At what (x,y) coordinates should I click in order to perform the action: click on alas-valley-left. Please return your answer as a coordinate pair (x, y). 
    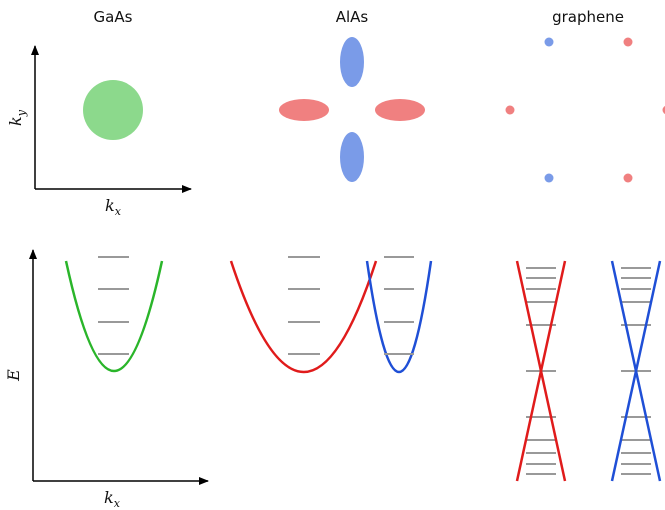
    Looking at the image, I should click on (304, 110).